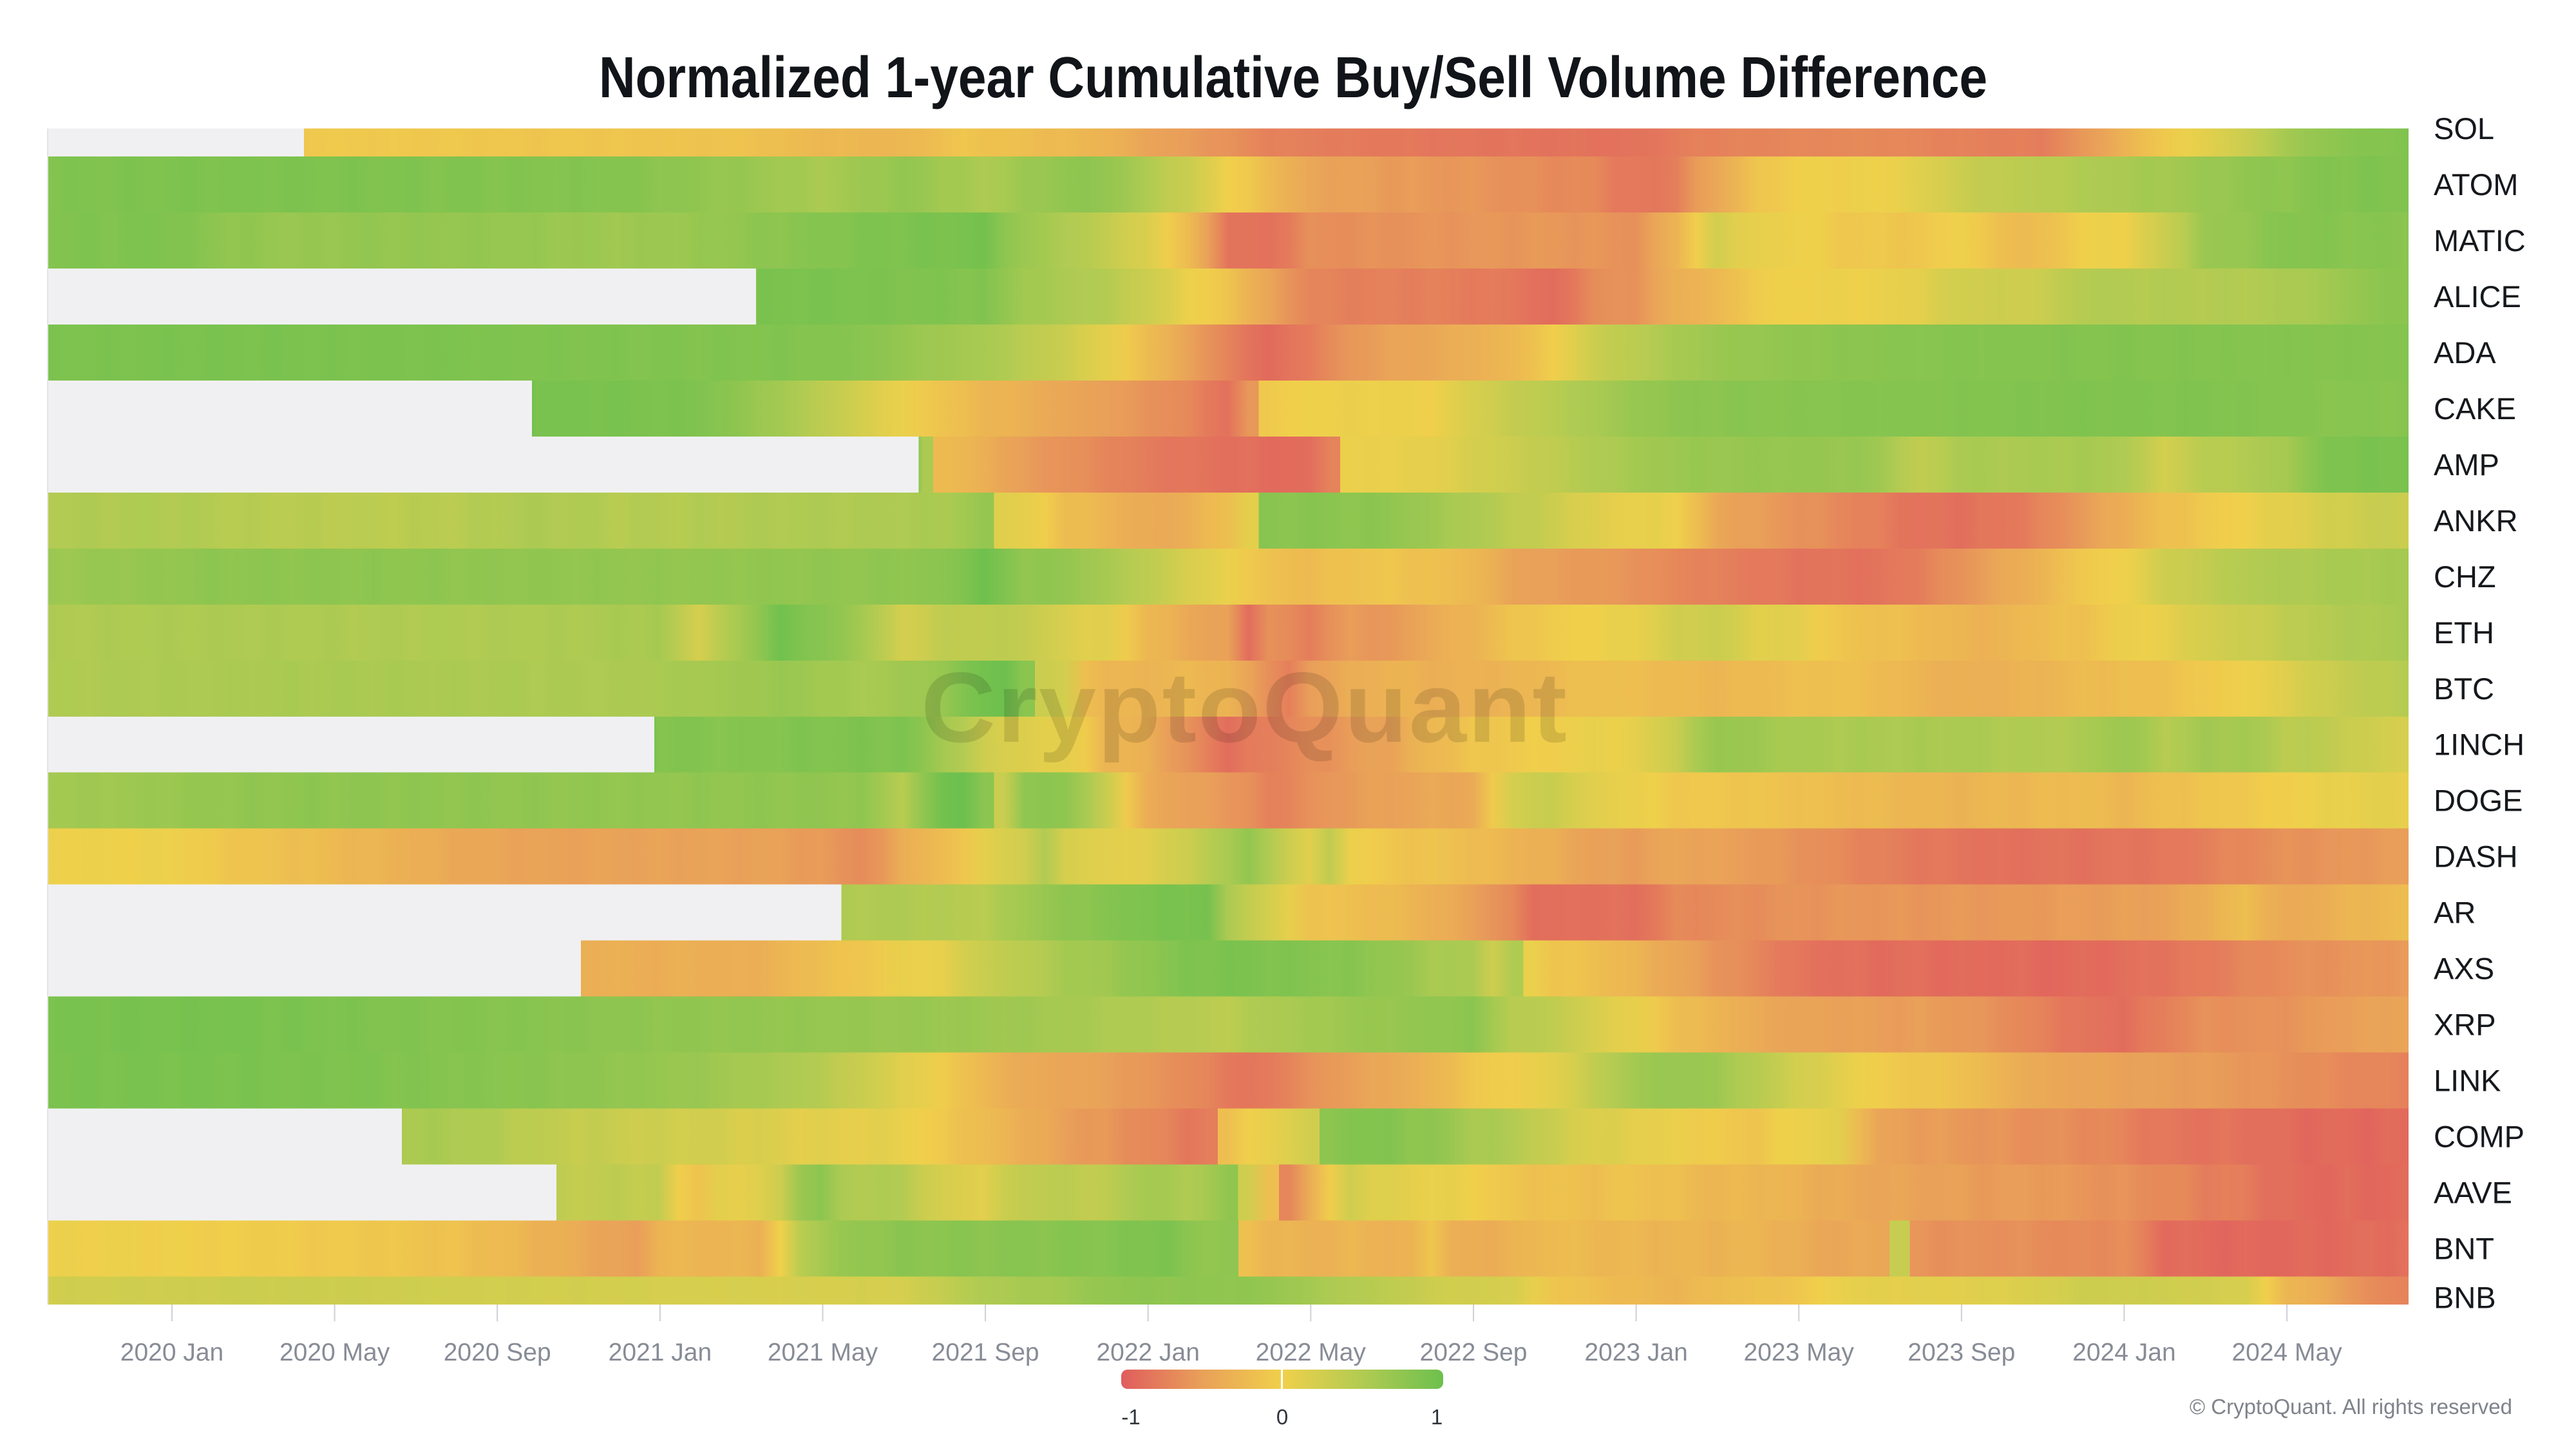 The image size is (2576, 1452). What do you see at coordinates (2473, 1193) in the screenshot?
I see `svg-text: AAVE` at bounding box center [2473, 1193].